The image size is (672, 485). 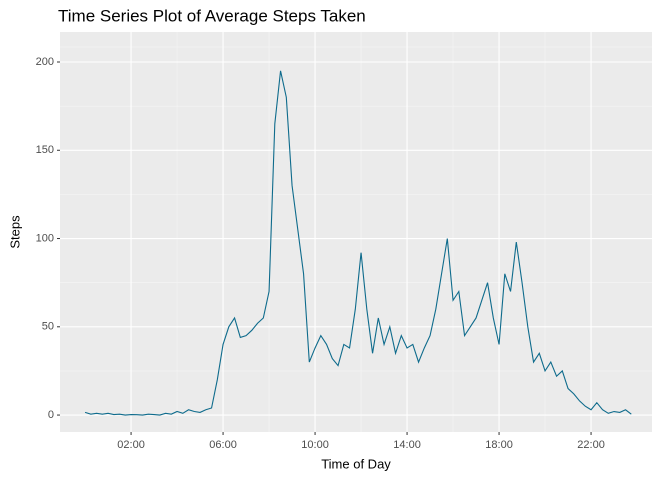 I want to click on y-axis-label: Steps, so click(x=14, y=232).